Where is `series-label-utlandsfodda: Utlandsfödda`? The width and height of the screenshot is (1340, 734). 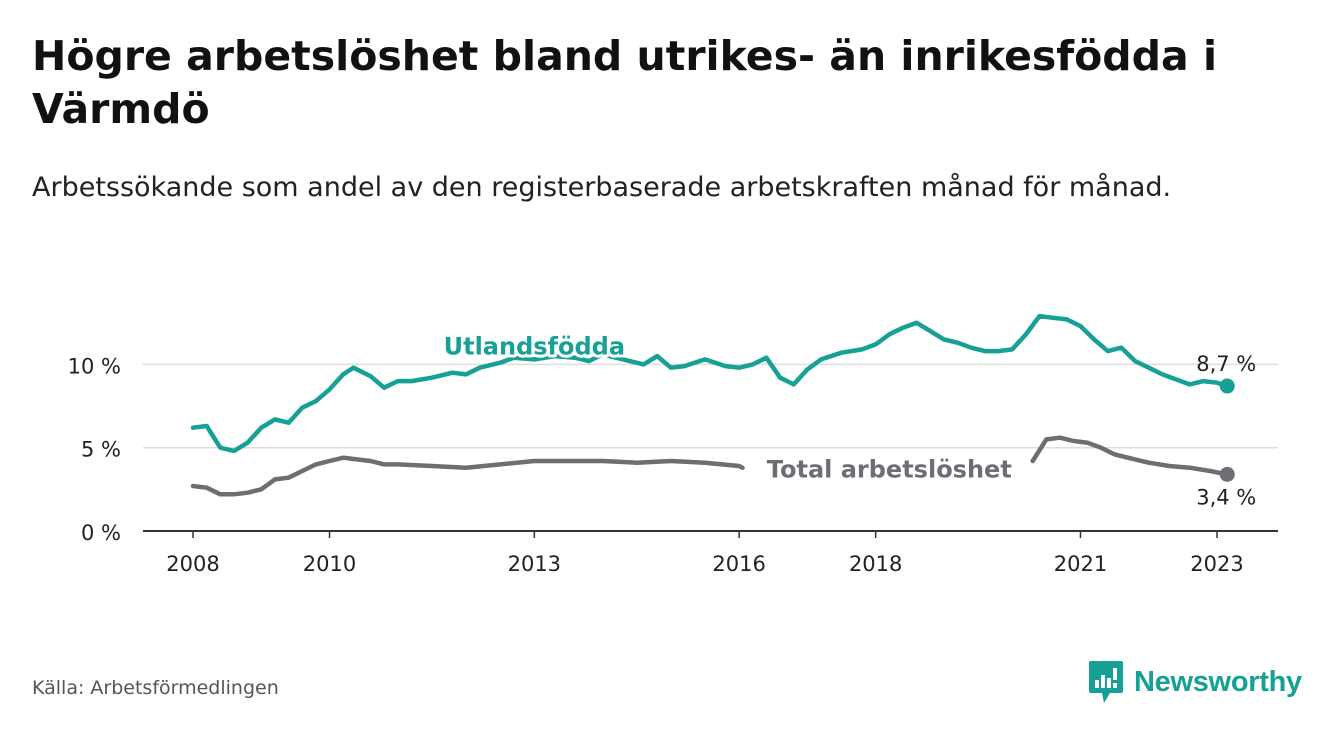
series-label-utlandsfodda: Utlandsfödda is located at coordinates (534, 346).